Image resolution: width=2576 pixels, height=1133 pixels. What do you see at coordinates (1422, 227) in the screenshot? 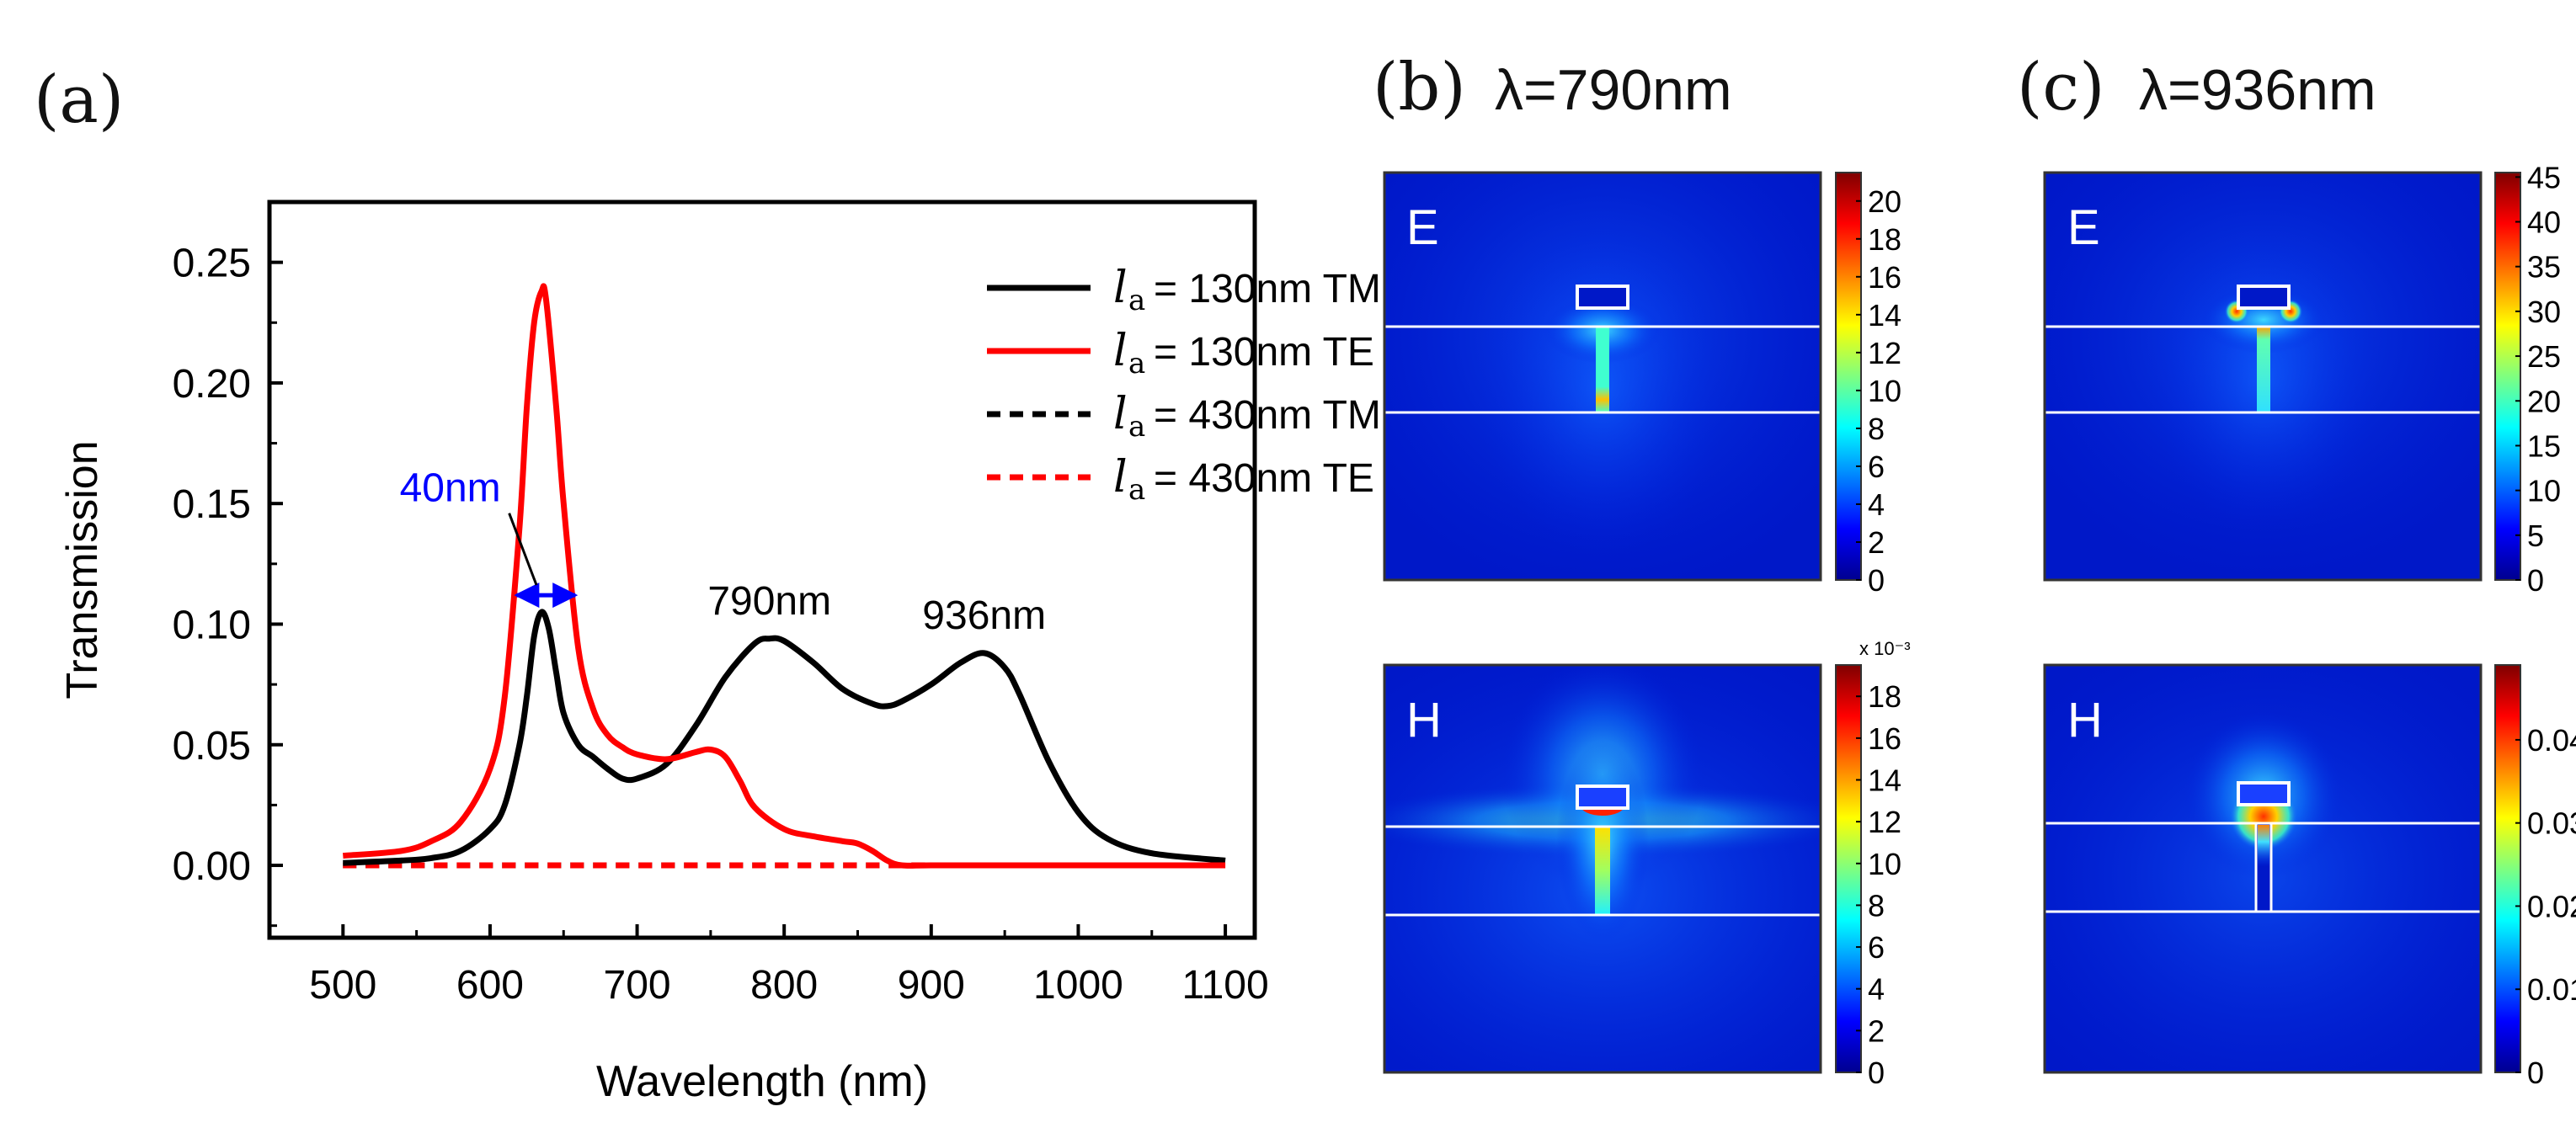
I see `field-label: E` at bounding box center [1422, 227].